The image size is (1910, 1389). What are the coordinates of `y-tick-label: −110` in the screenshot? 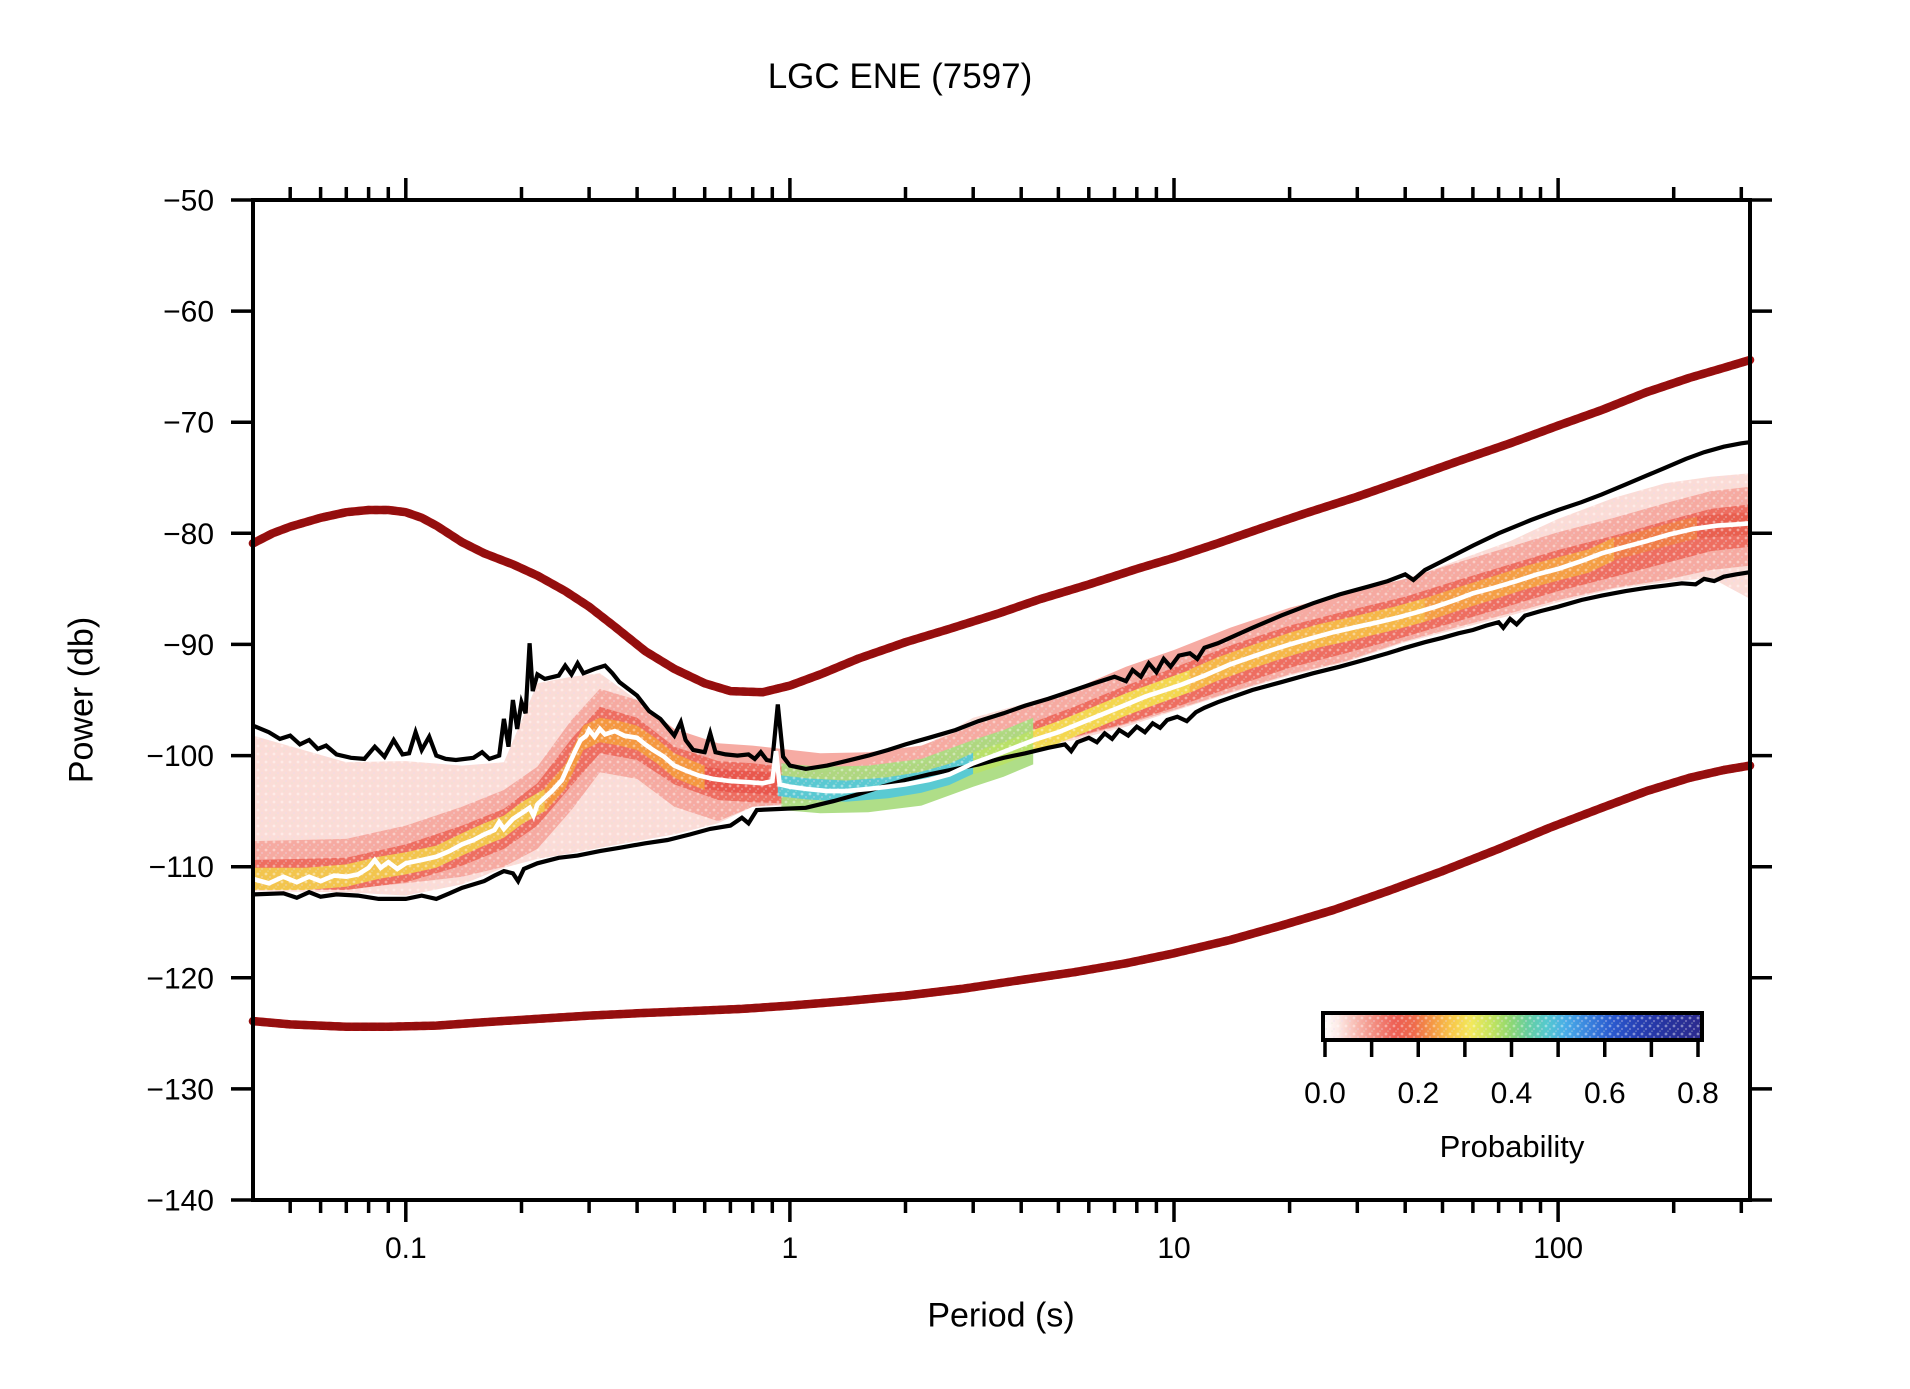 It's located at (181, 867).